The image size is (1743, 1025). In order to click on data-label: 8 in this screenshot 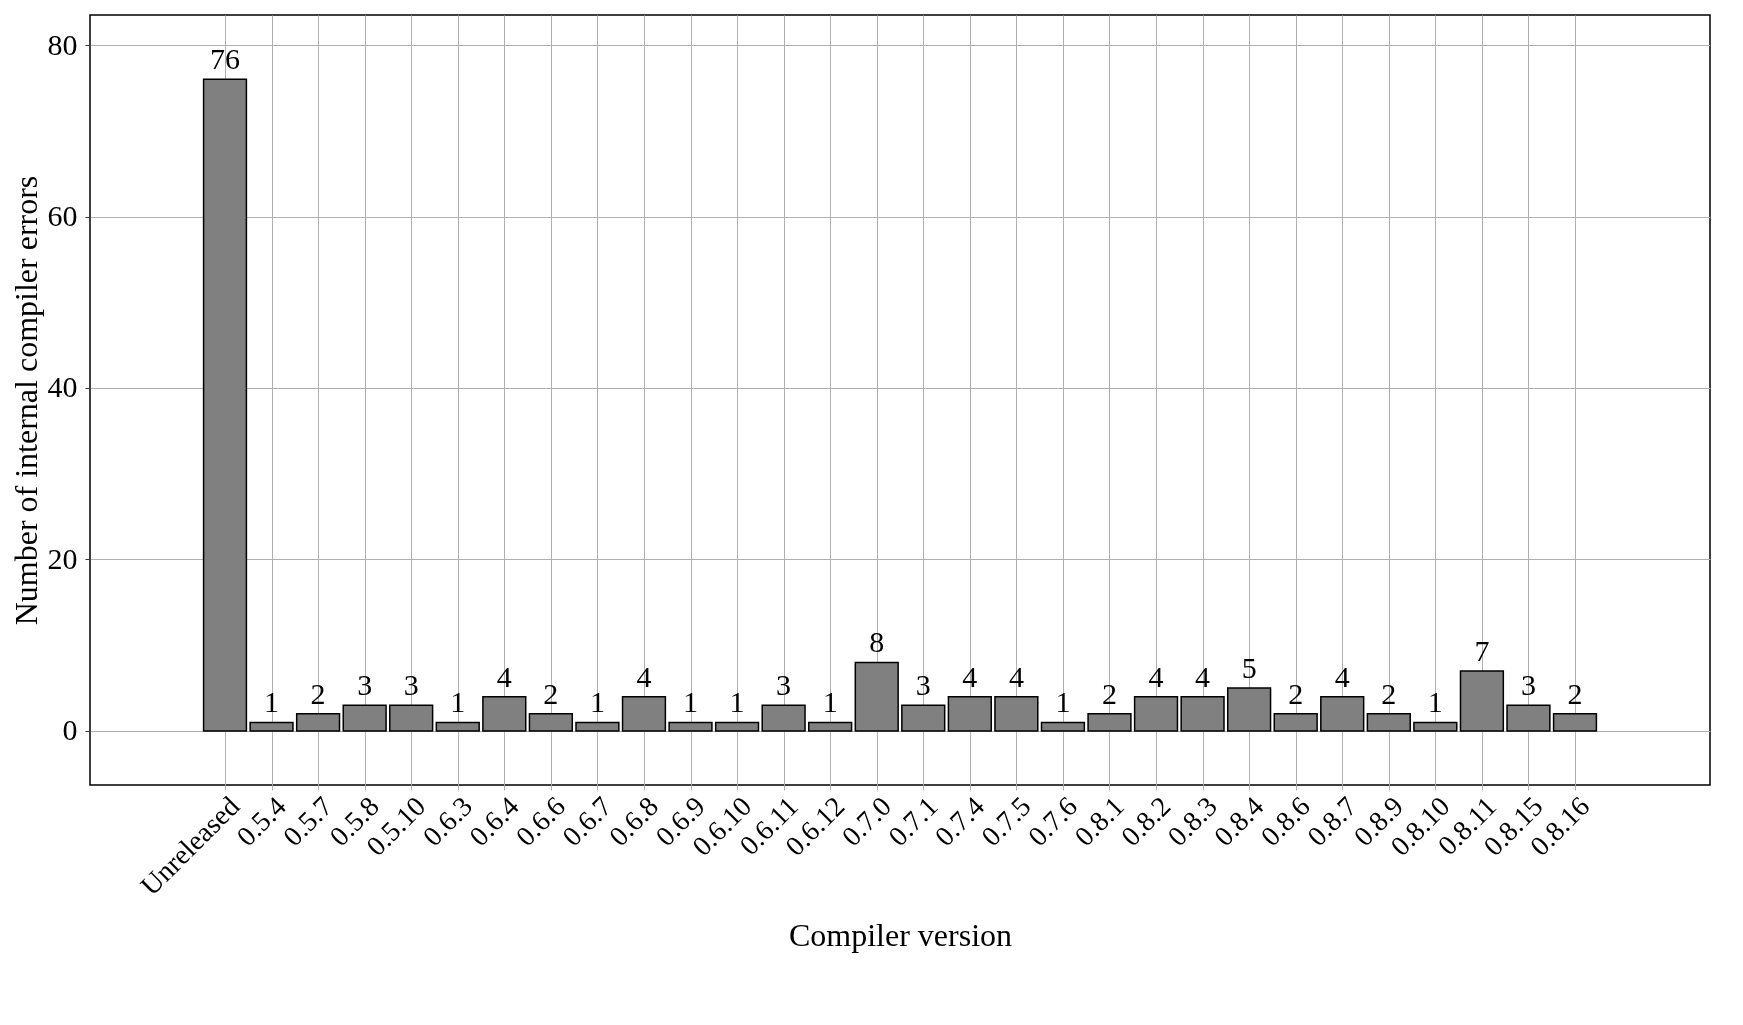, I will do `click(877, 642)`.